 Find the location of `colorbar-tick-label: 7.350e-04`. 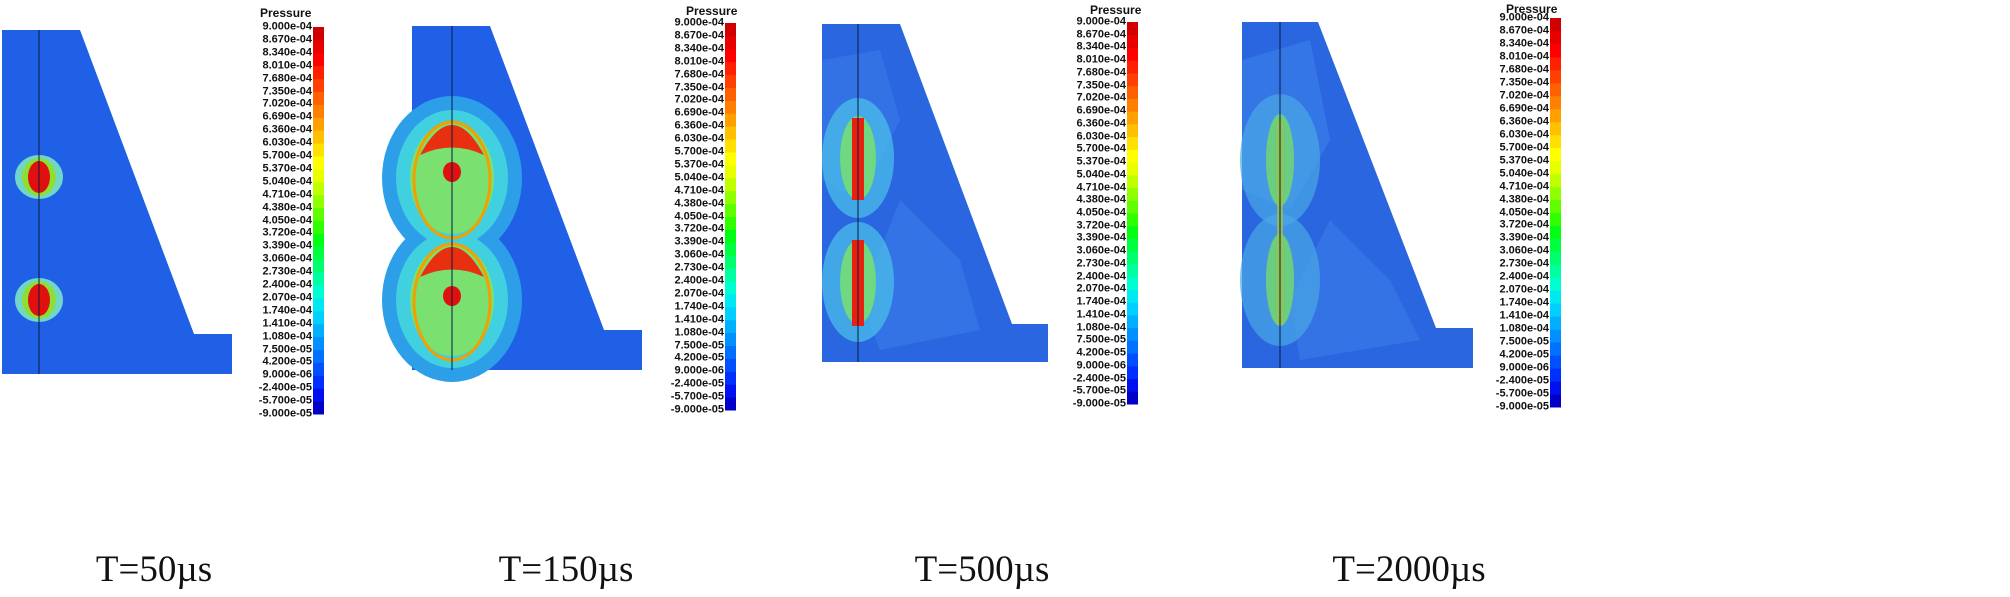

colorbar-tick-label: 7.350e-04 is located at coordinates (1101, 85).